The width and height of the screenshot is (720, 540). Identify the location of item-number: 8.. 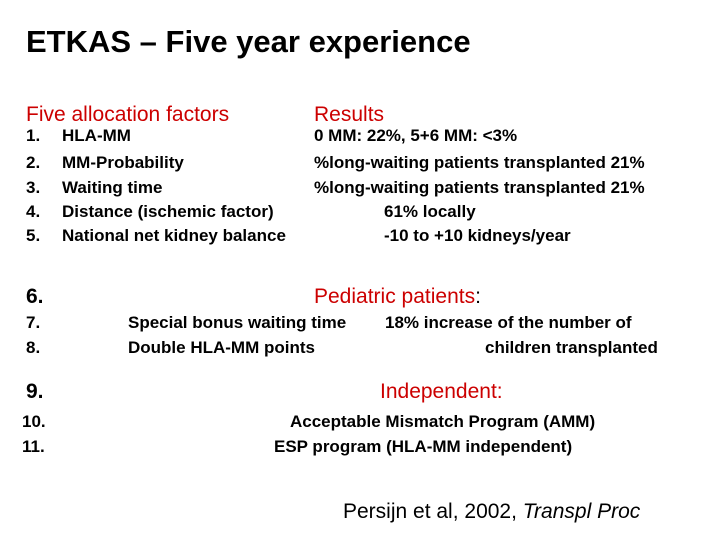
(33, 347).